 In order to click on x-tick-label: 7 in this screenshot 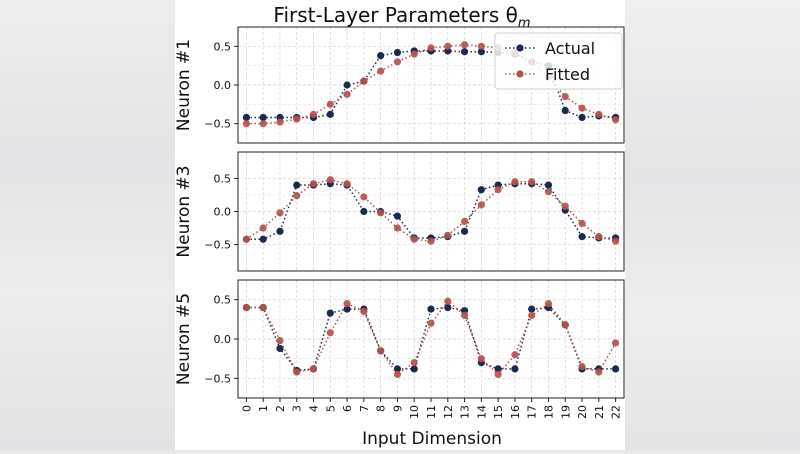, I will do `click(364, 408)`.